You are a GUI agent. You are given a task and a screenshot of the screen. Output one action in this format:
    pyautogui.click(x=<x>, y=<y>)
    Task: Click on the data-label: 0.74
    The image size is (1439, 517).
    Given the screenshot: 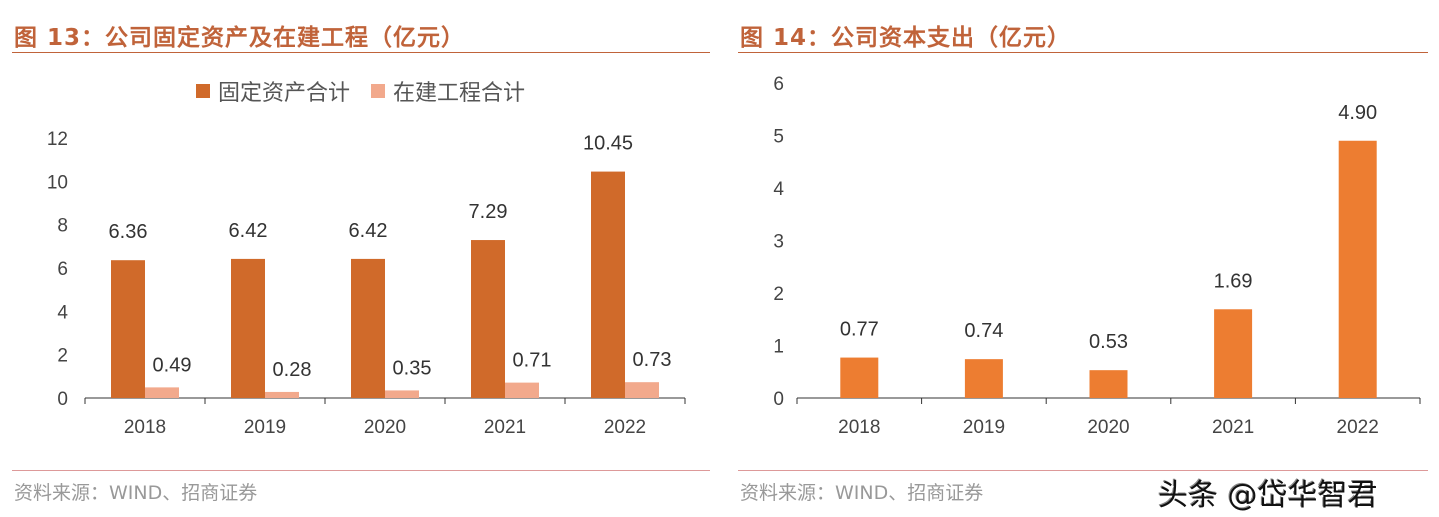 What is the action you would take?
    pyautogui.click(x=983, y=331)
    